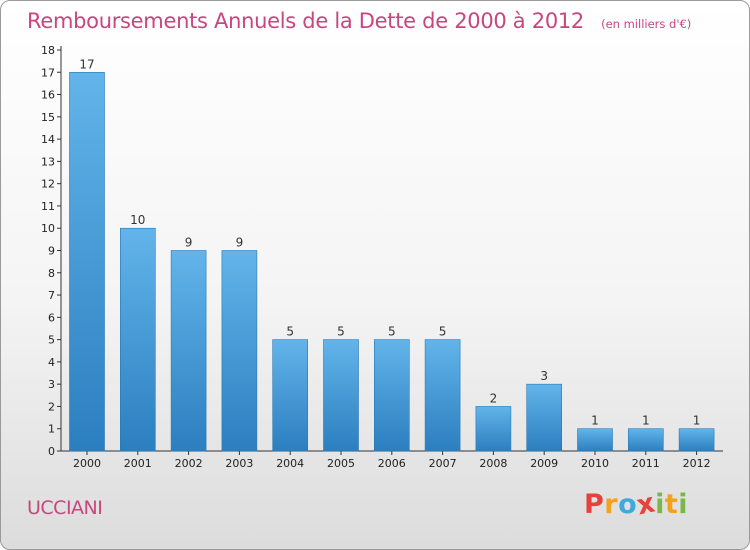 The width and height of the screenshot is (750, 550). What do you see at coordinates (628, 504) in the screenshot?
I see `logo-letter: o` at bounding box center [628, 504].